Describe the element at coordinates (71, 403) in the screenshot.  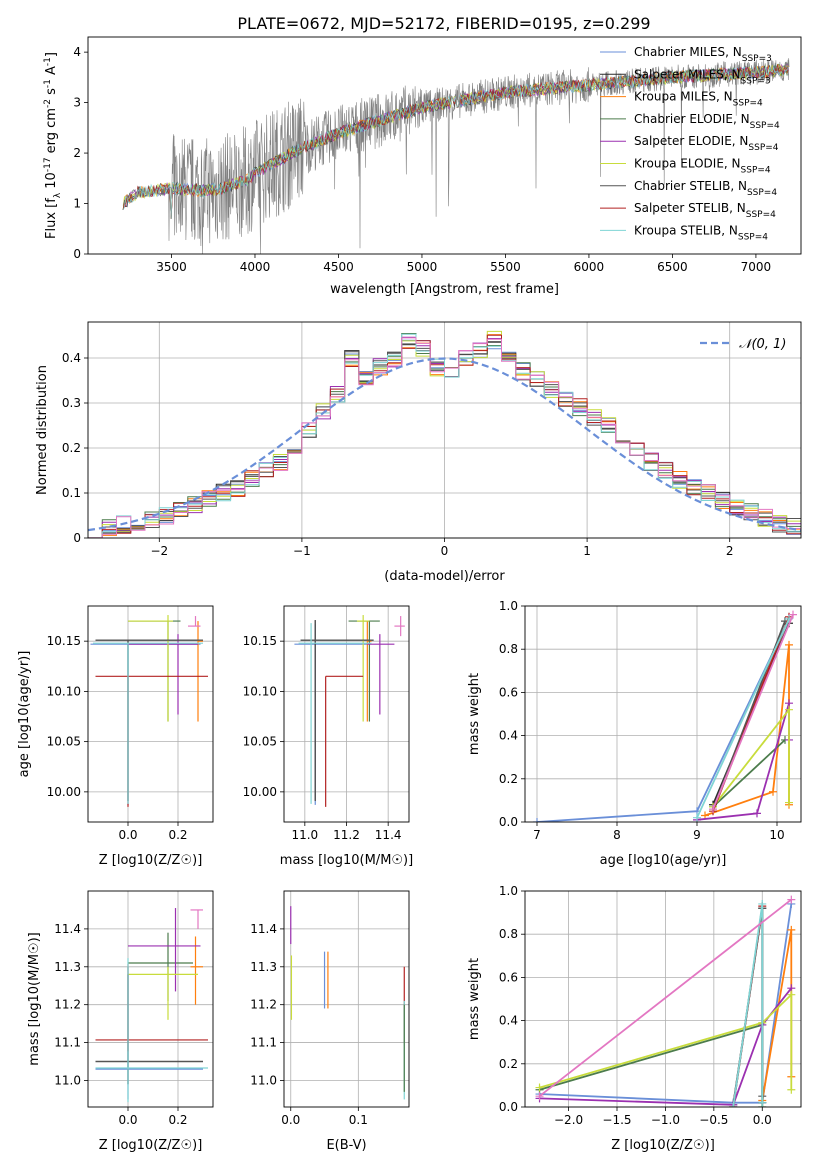
I see `y-tick-label: 0.3` at that location.